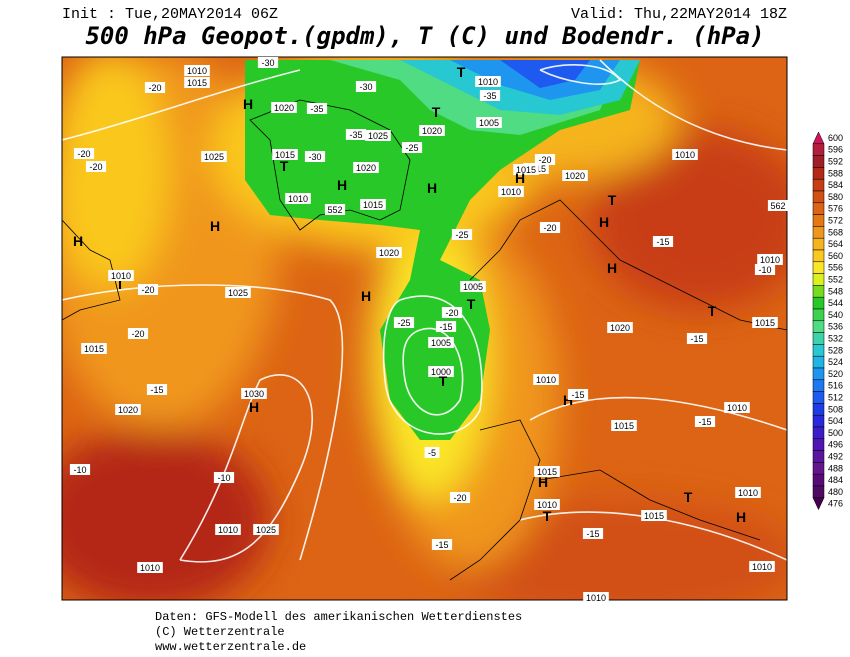  What do you see at coordinates (355, 135) in the screenshot?
I see `contour-label: -35` at bounding box center [355, 135].